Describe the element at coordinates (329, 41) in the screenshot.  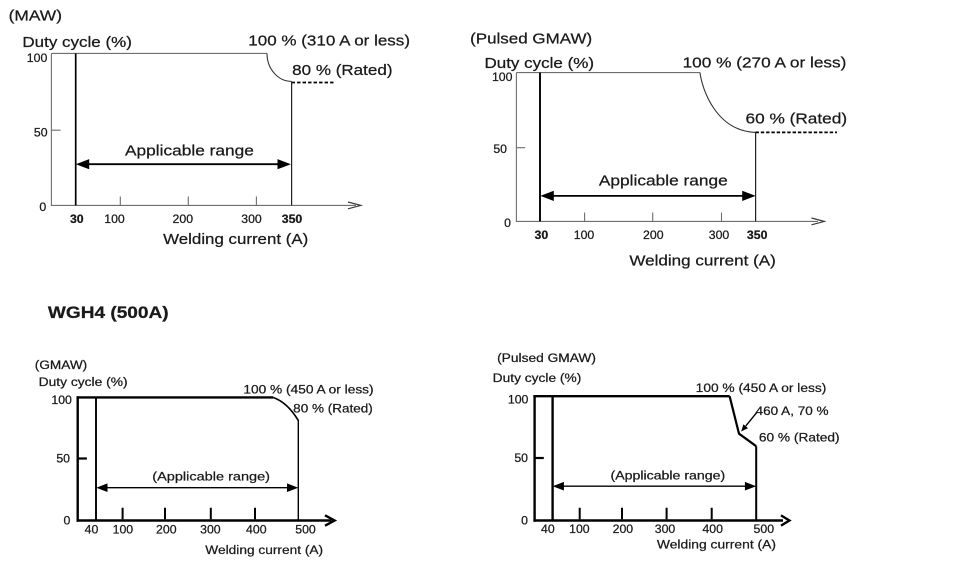
I see `svg-text: 100 % (310 A or less)` at that location.